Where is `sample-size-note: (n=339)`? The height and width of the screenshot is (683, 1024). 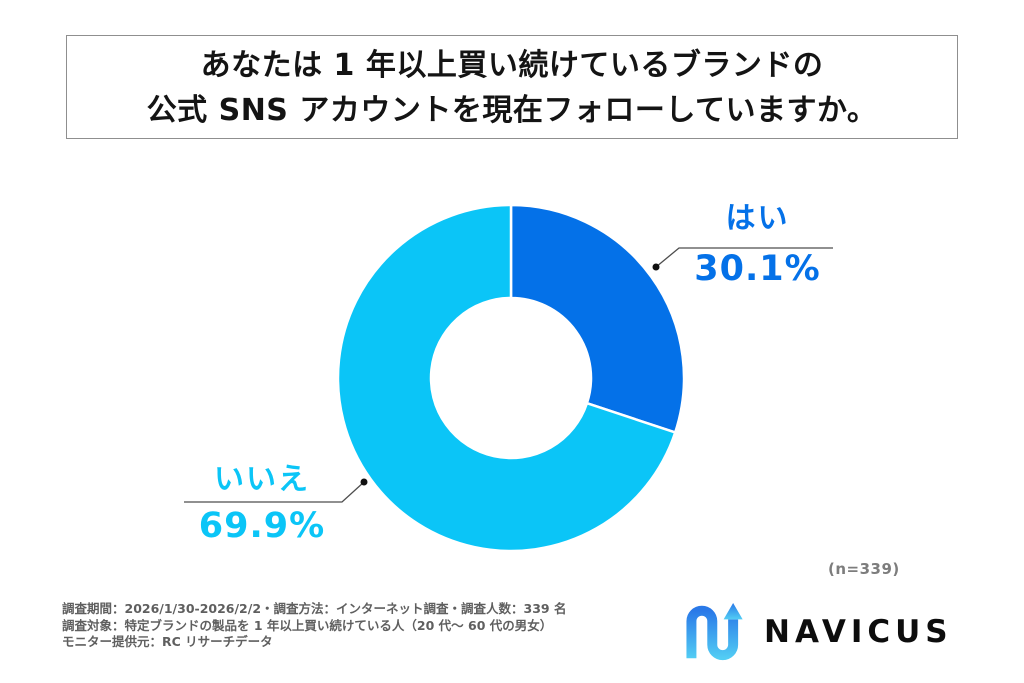
sample-size-note: (n=339) is located at coordinates (864, 569).